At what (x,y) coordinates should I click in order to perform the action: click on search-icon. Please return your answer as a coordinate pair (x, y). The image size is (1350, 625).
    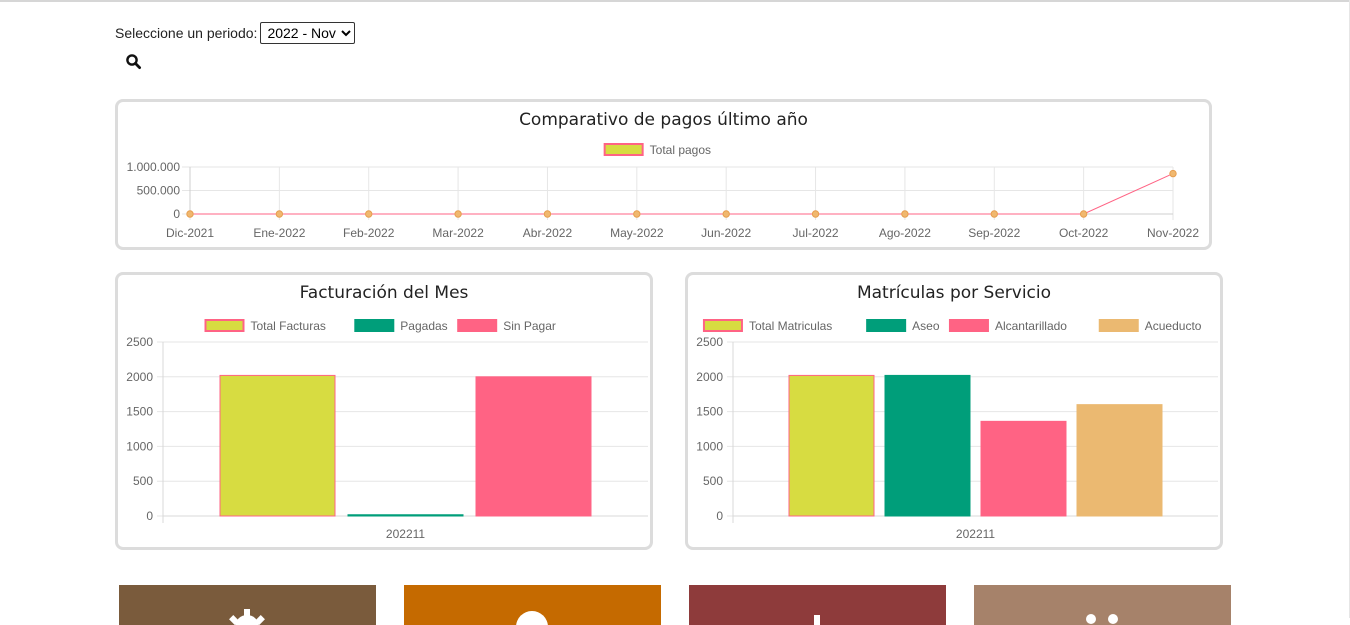
    Looking at the image, I should click on (134, 62).